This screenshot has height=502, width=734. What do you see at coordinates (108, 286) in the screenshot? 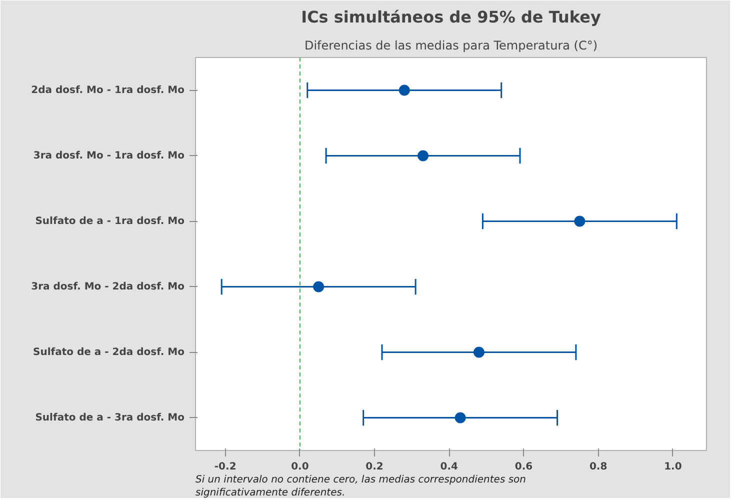
I see `y-tick-label: 3ra dosf. Mo - 2da dosf. Mo` at bounding box center [108, 286].